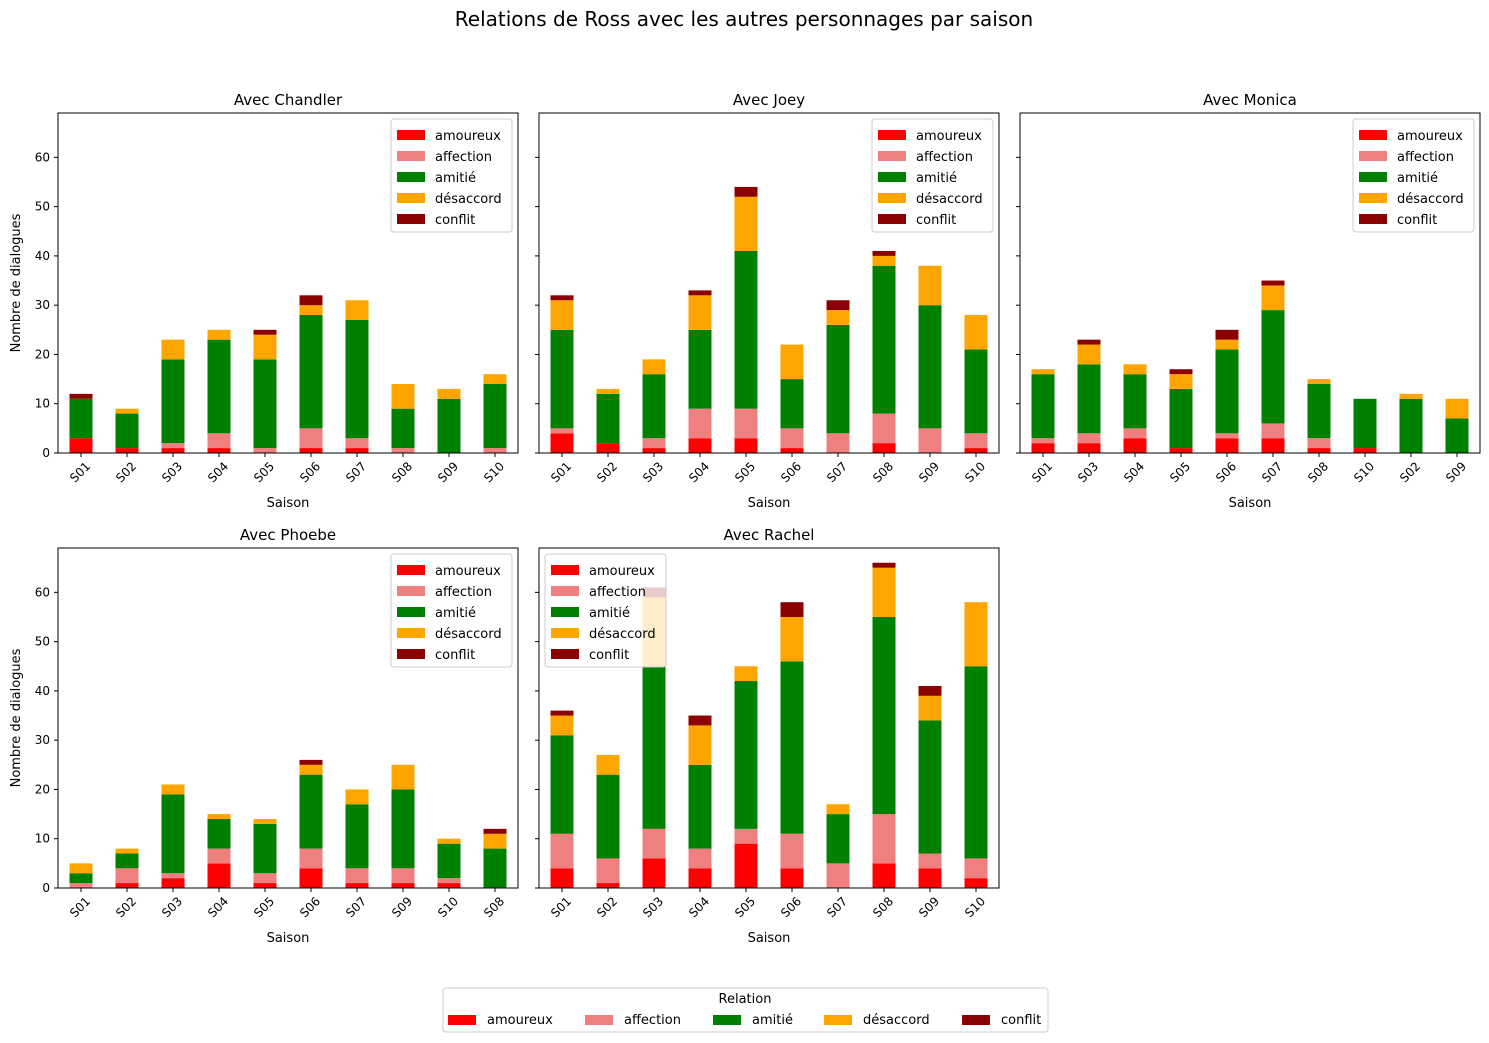  What do you see at coordinates (884, 565) in the screenshot?
I see `bar-conflit-s08` at bounding box center [884, 565].